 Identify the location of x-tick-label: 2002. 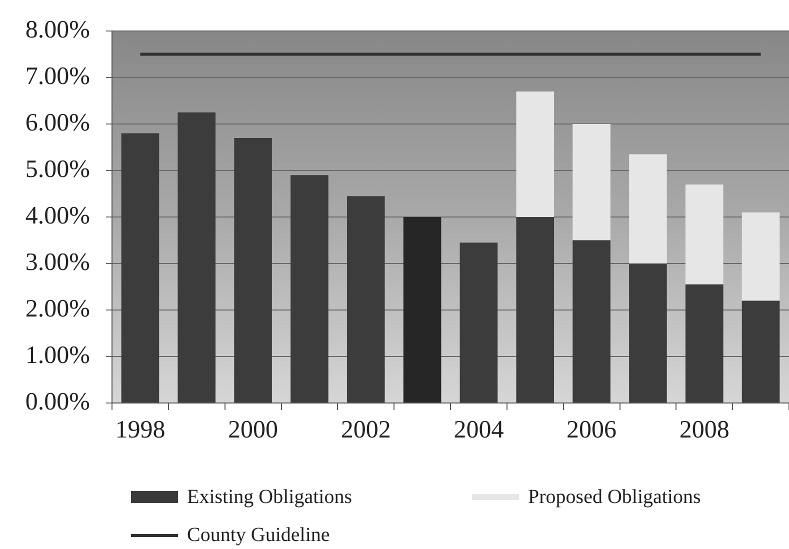
(365, 430).